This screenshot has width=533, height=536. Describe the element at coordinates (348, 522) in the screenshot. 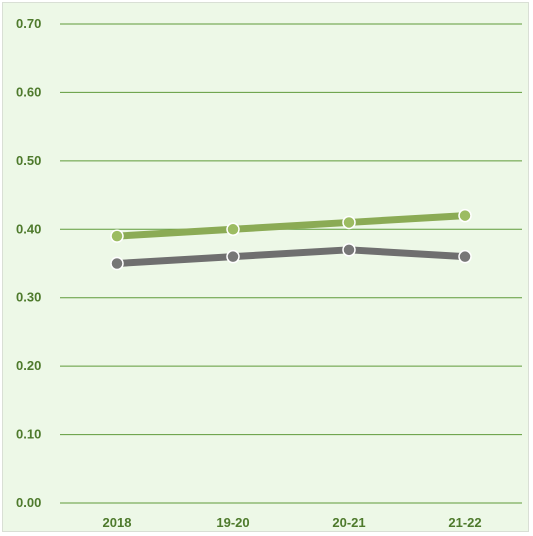

I see `x-tick-label: 20-21` at that location.